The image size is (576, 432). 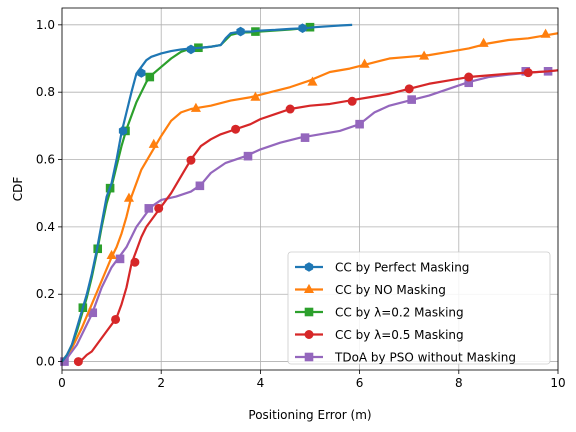 I want to click on y-axis-label: CDF, so click(x=18, y=189).